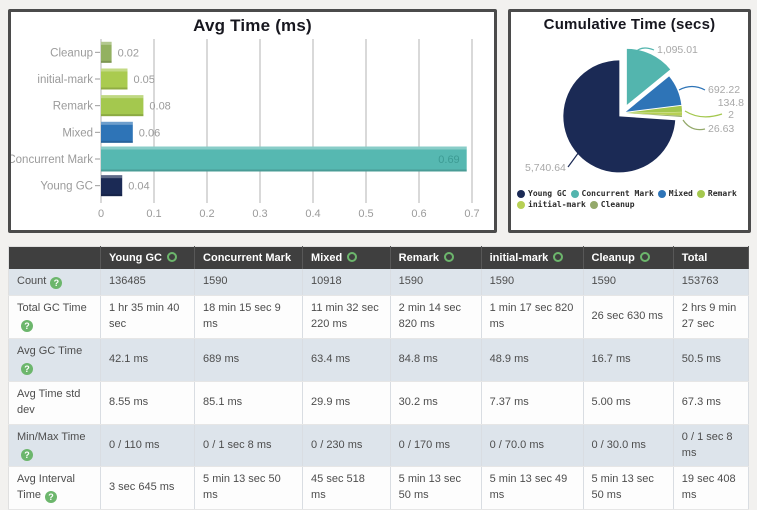  I want to click on pie-slice-remark, so click(653, 109).